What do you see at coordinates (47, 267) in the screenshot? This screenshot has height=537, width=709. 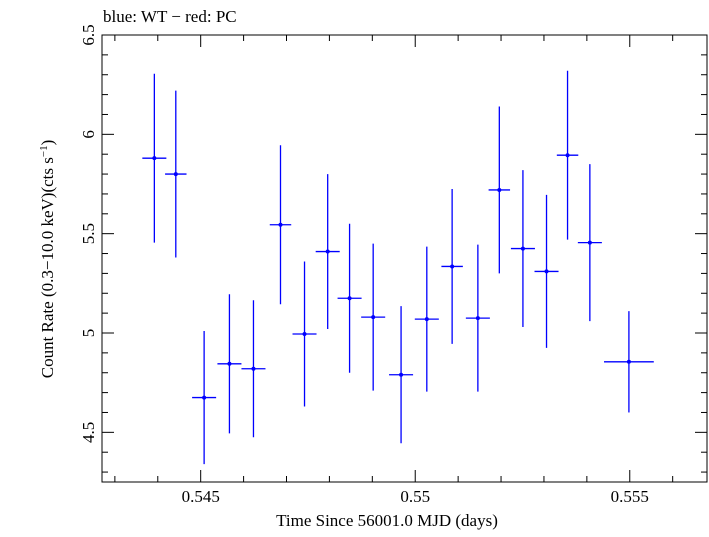 I see `y-axis-label-main: Count Rate (0.3−10.0 keV)(cts s` at bounding box center [47, 267].